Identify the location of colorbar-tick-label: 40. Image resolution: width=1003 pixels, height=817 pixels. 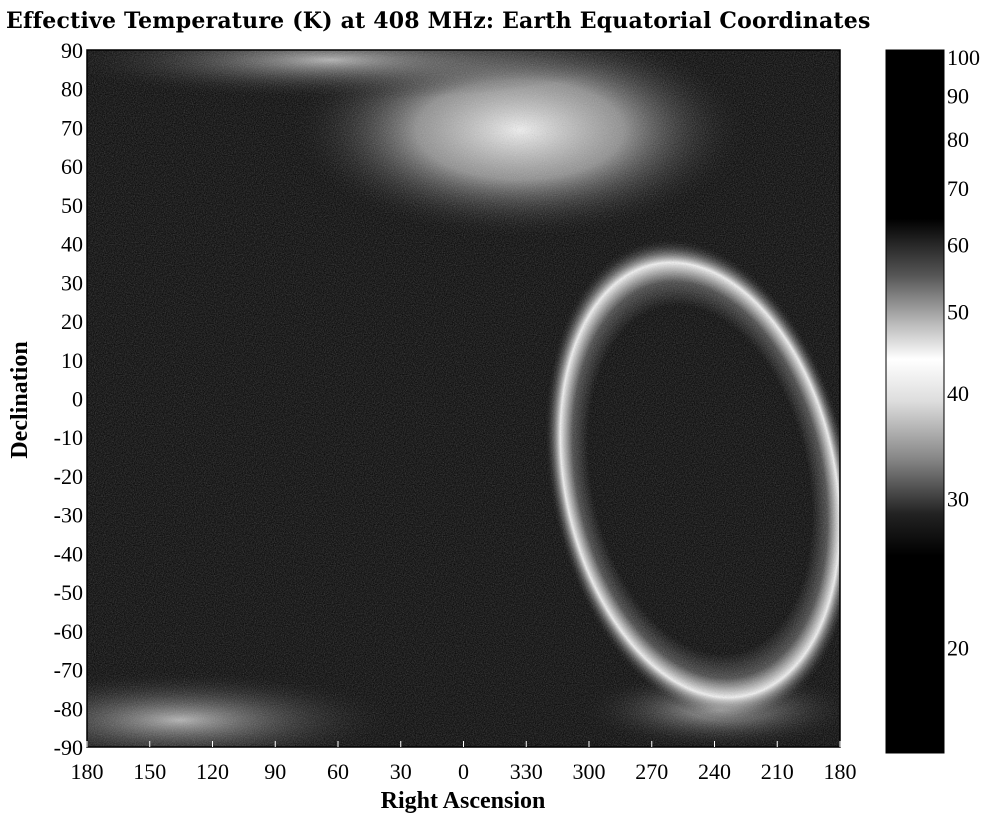
(958, 393).